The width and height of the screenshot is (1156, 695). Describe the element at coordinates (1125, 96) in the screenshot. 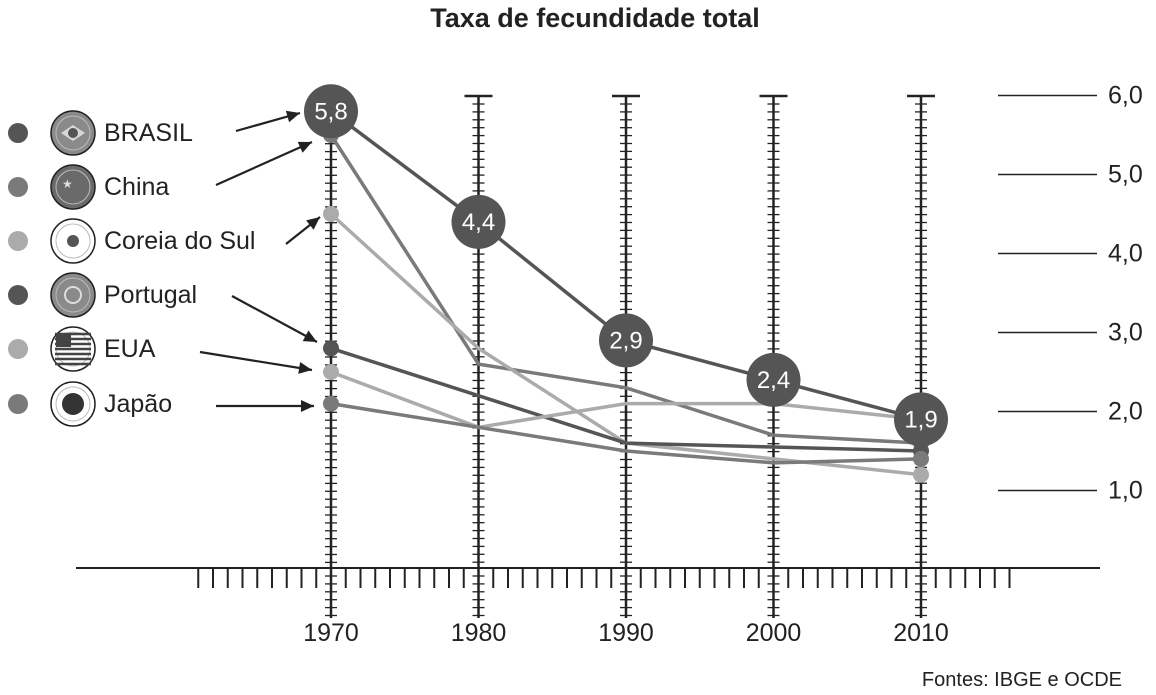

I see `y-tick-label: 6,0` at that location.